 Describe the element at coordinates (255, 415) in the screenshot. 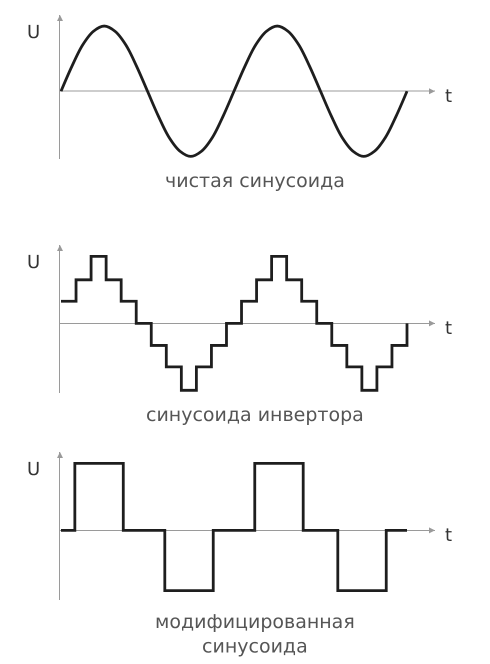

I see `text: синусоида инвертора` at that location.